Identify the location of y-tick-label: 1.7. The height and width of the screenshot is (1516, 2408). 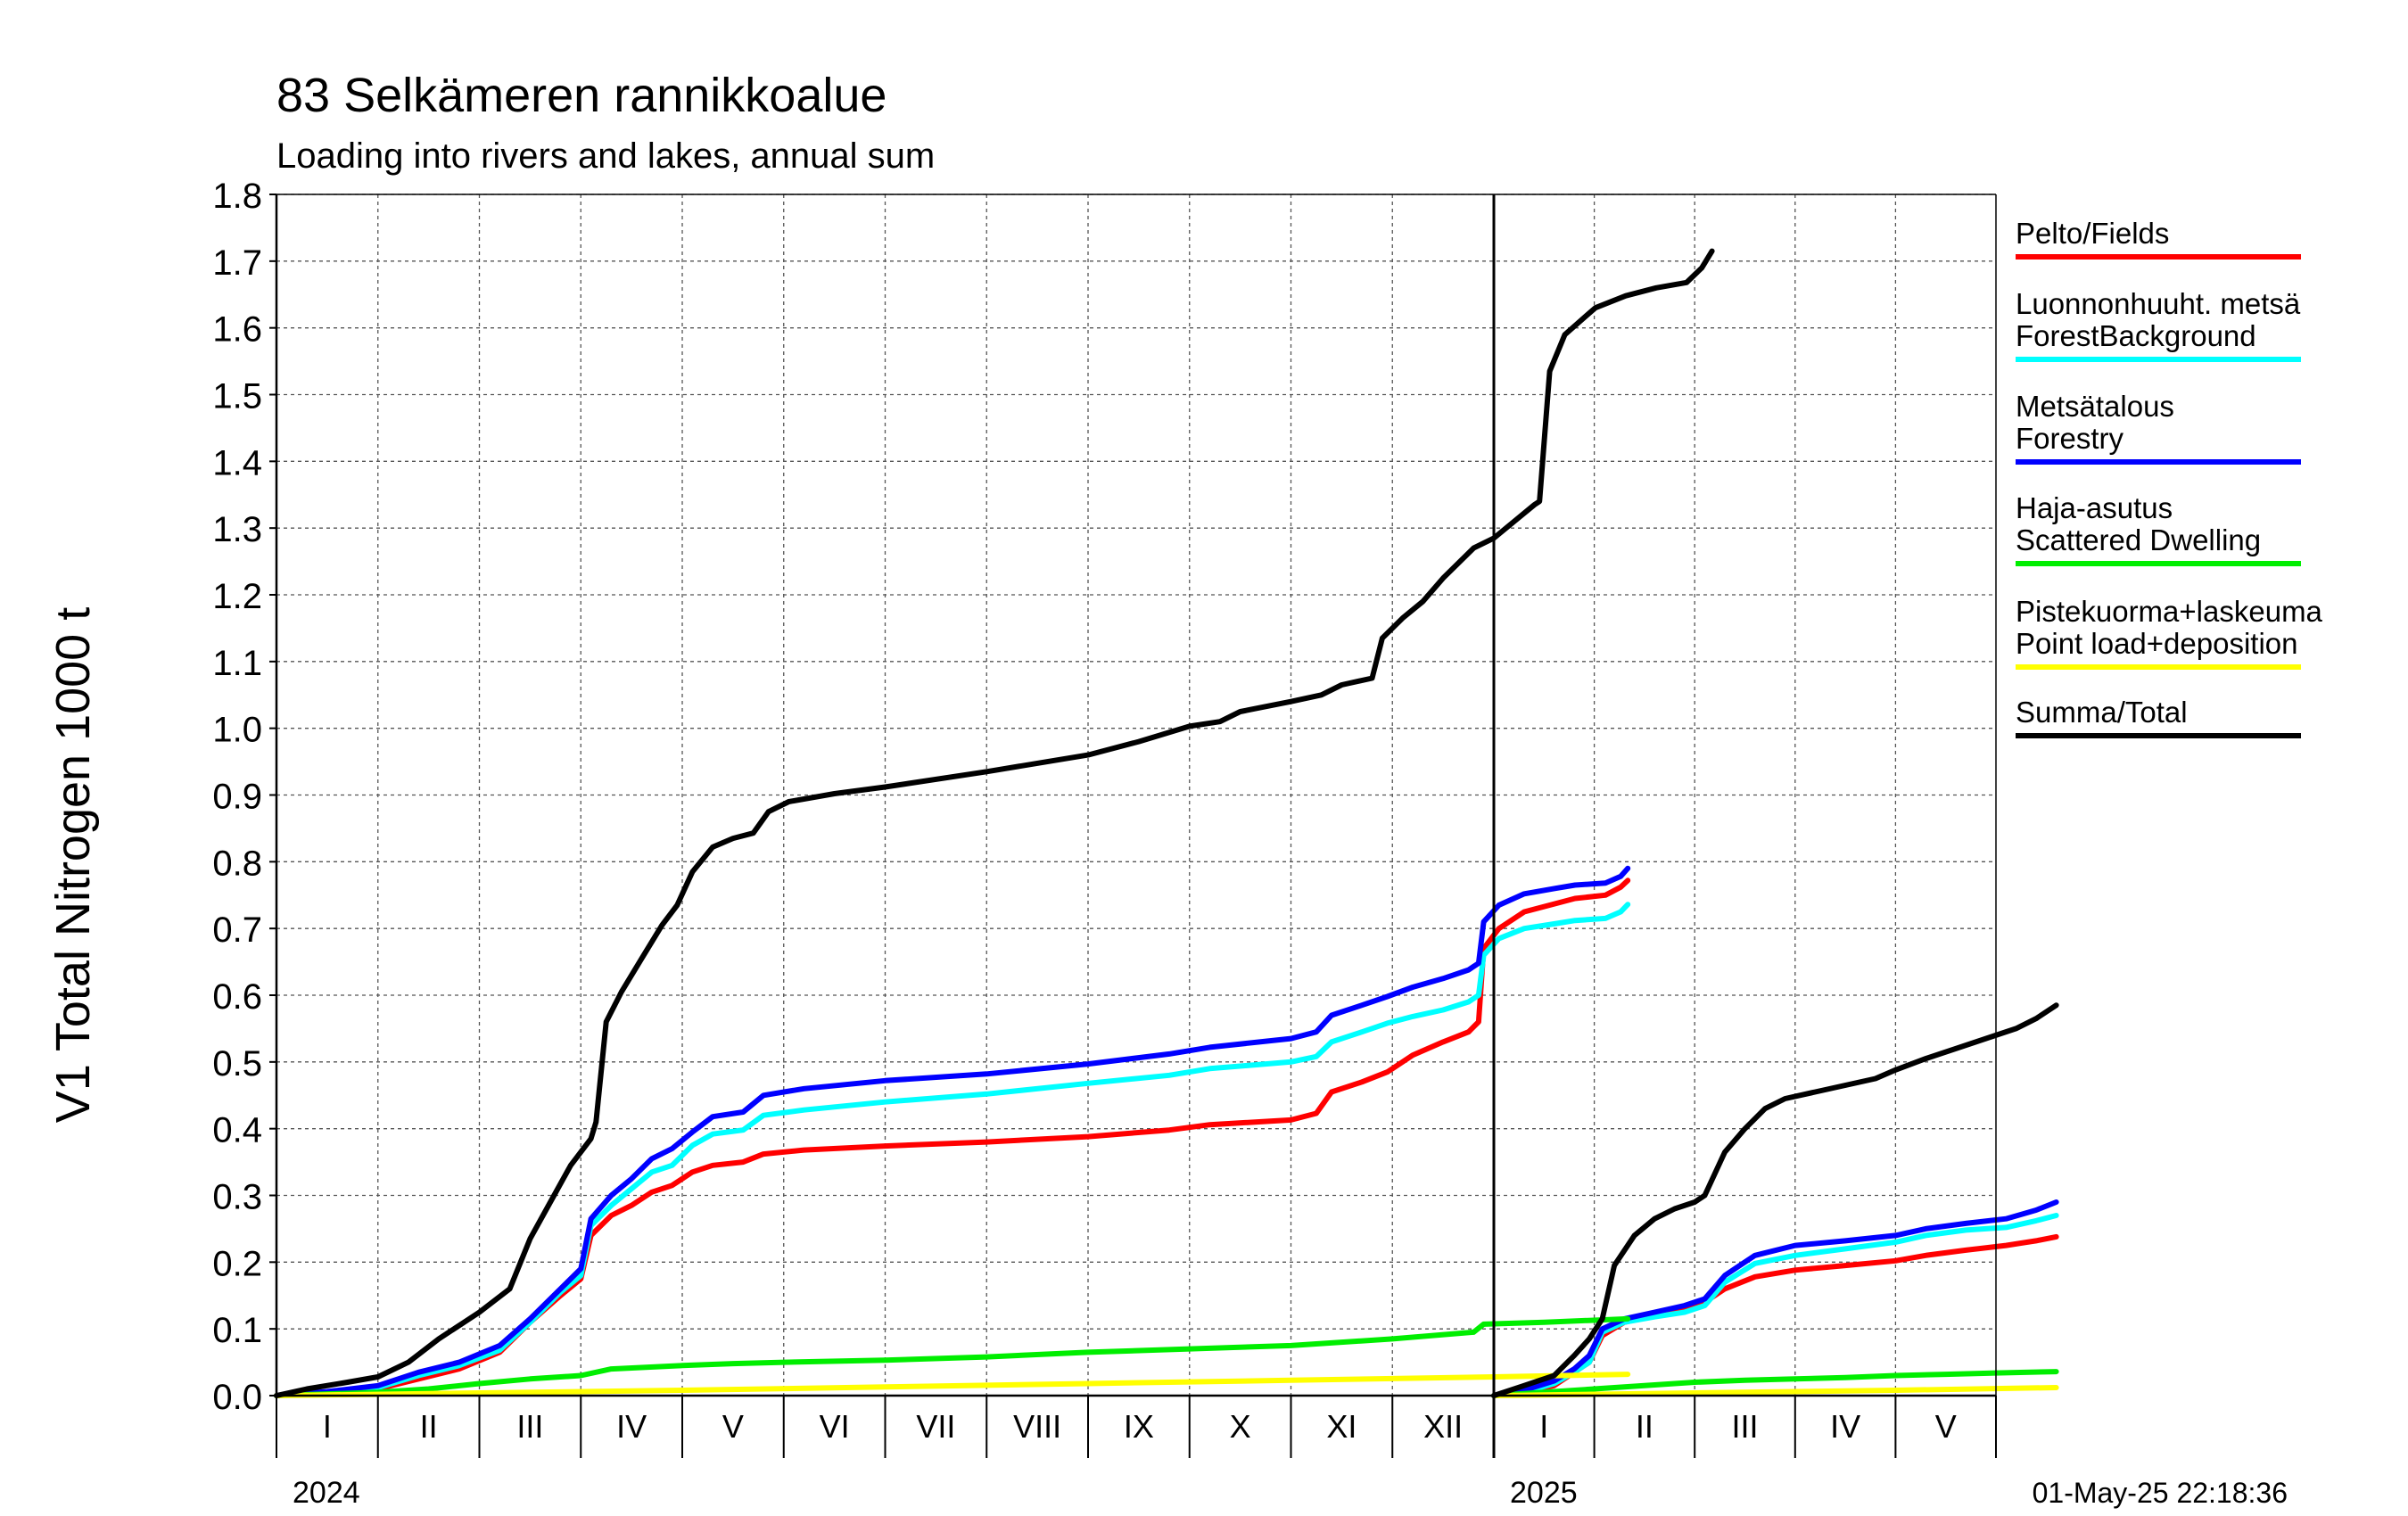
(237, 263).